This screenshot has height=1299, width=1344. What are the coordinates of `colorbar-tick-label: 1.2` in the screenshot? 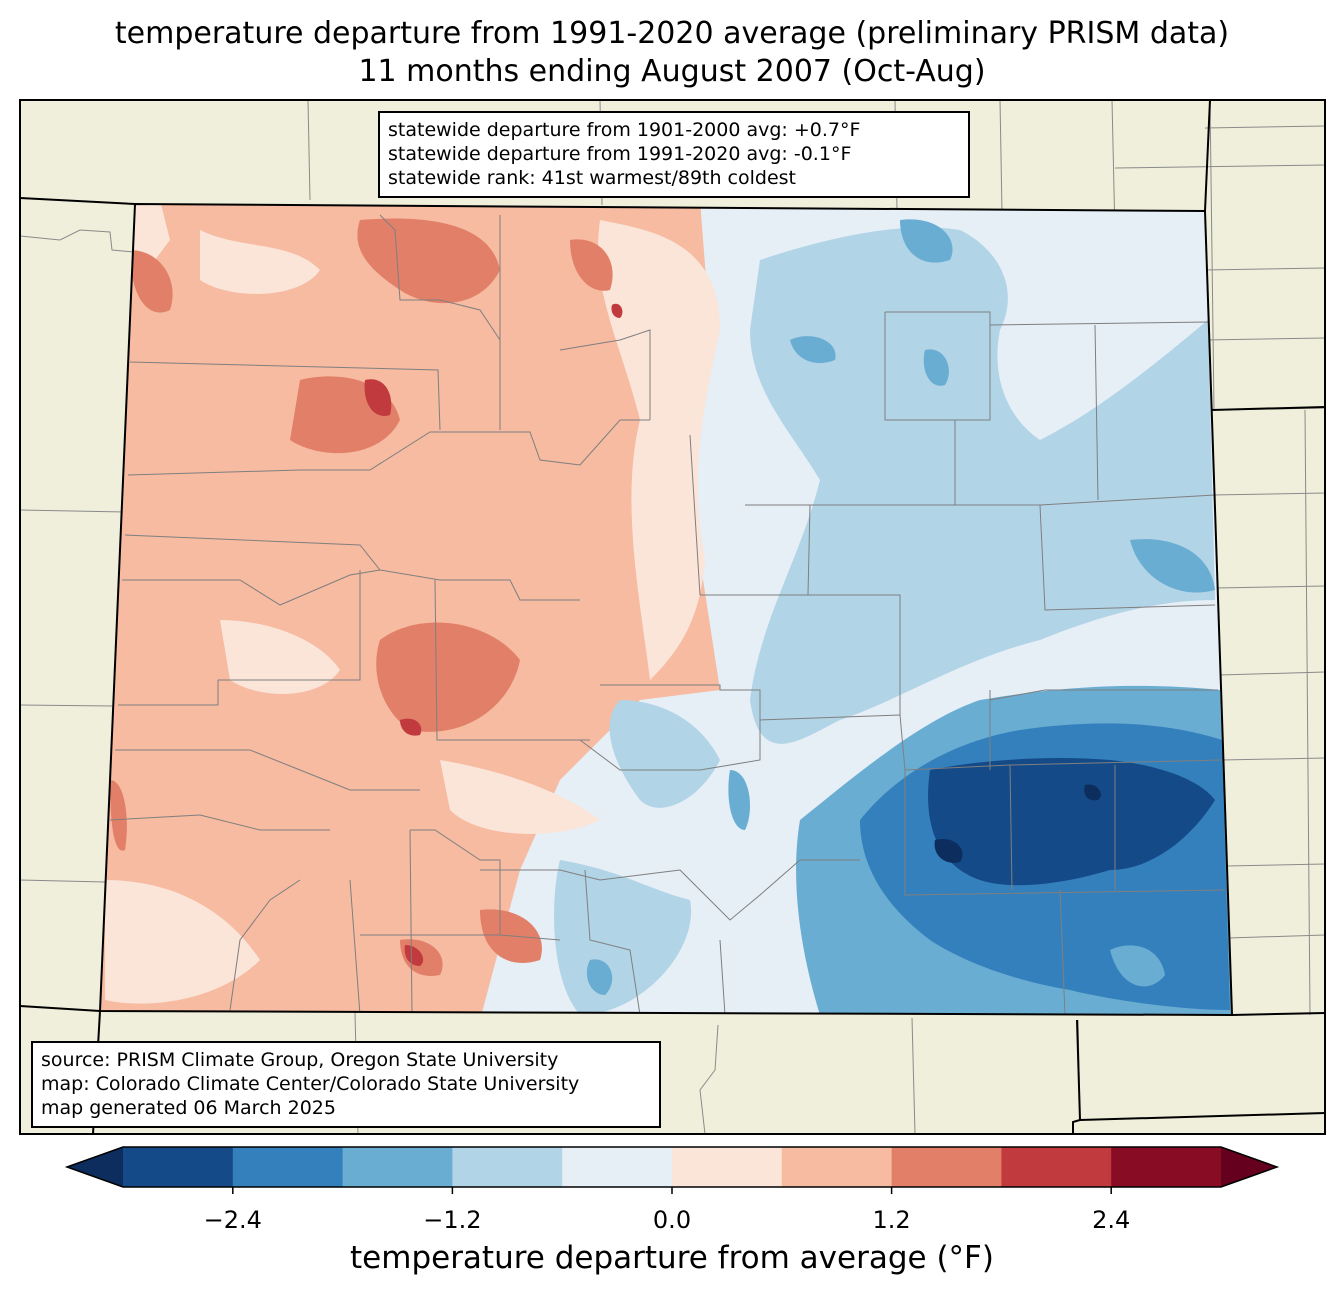 It's located at (891, 1220).